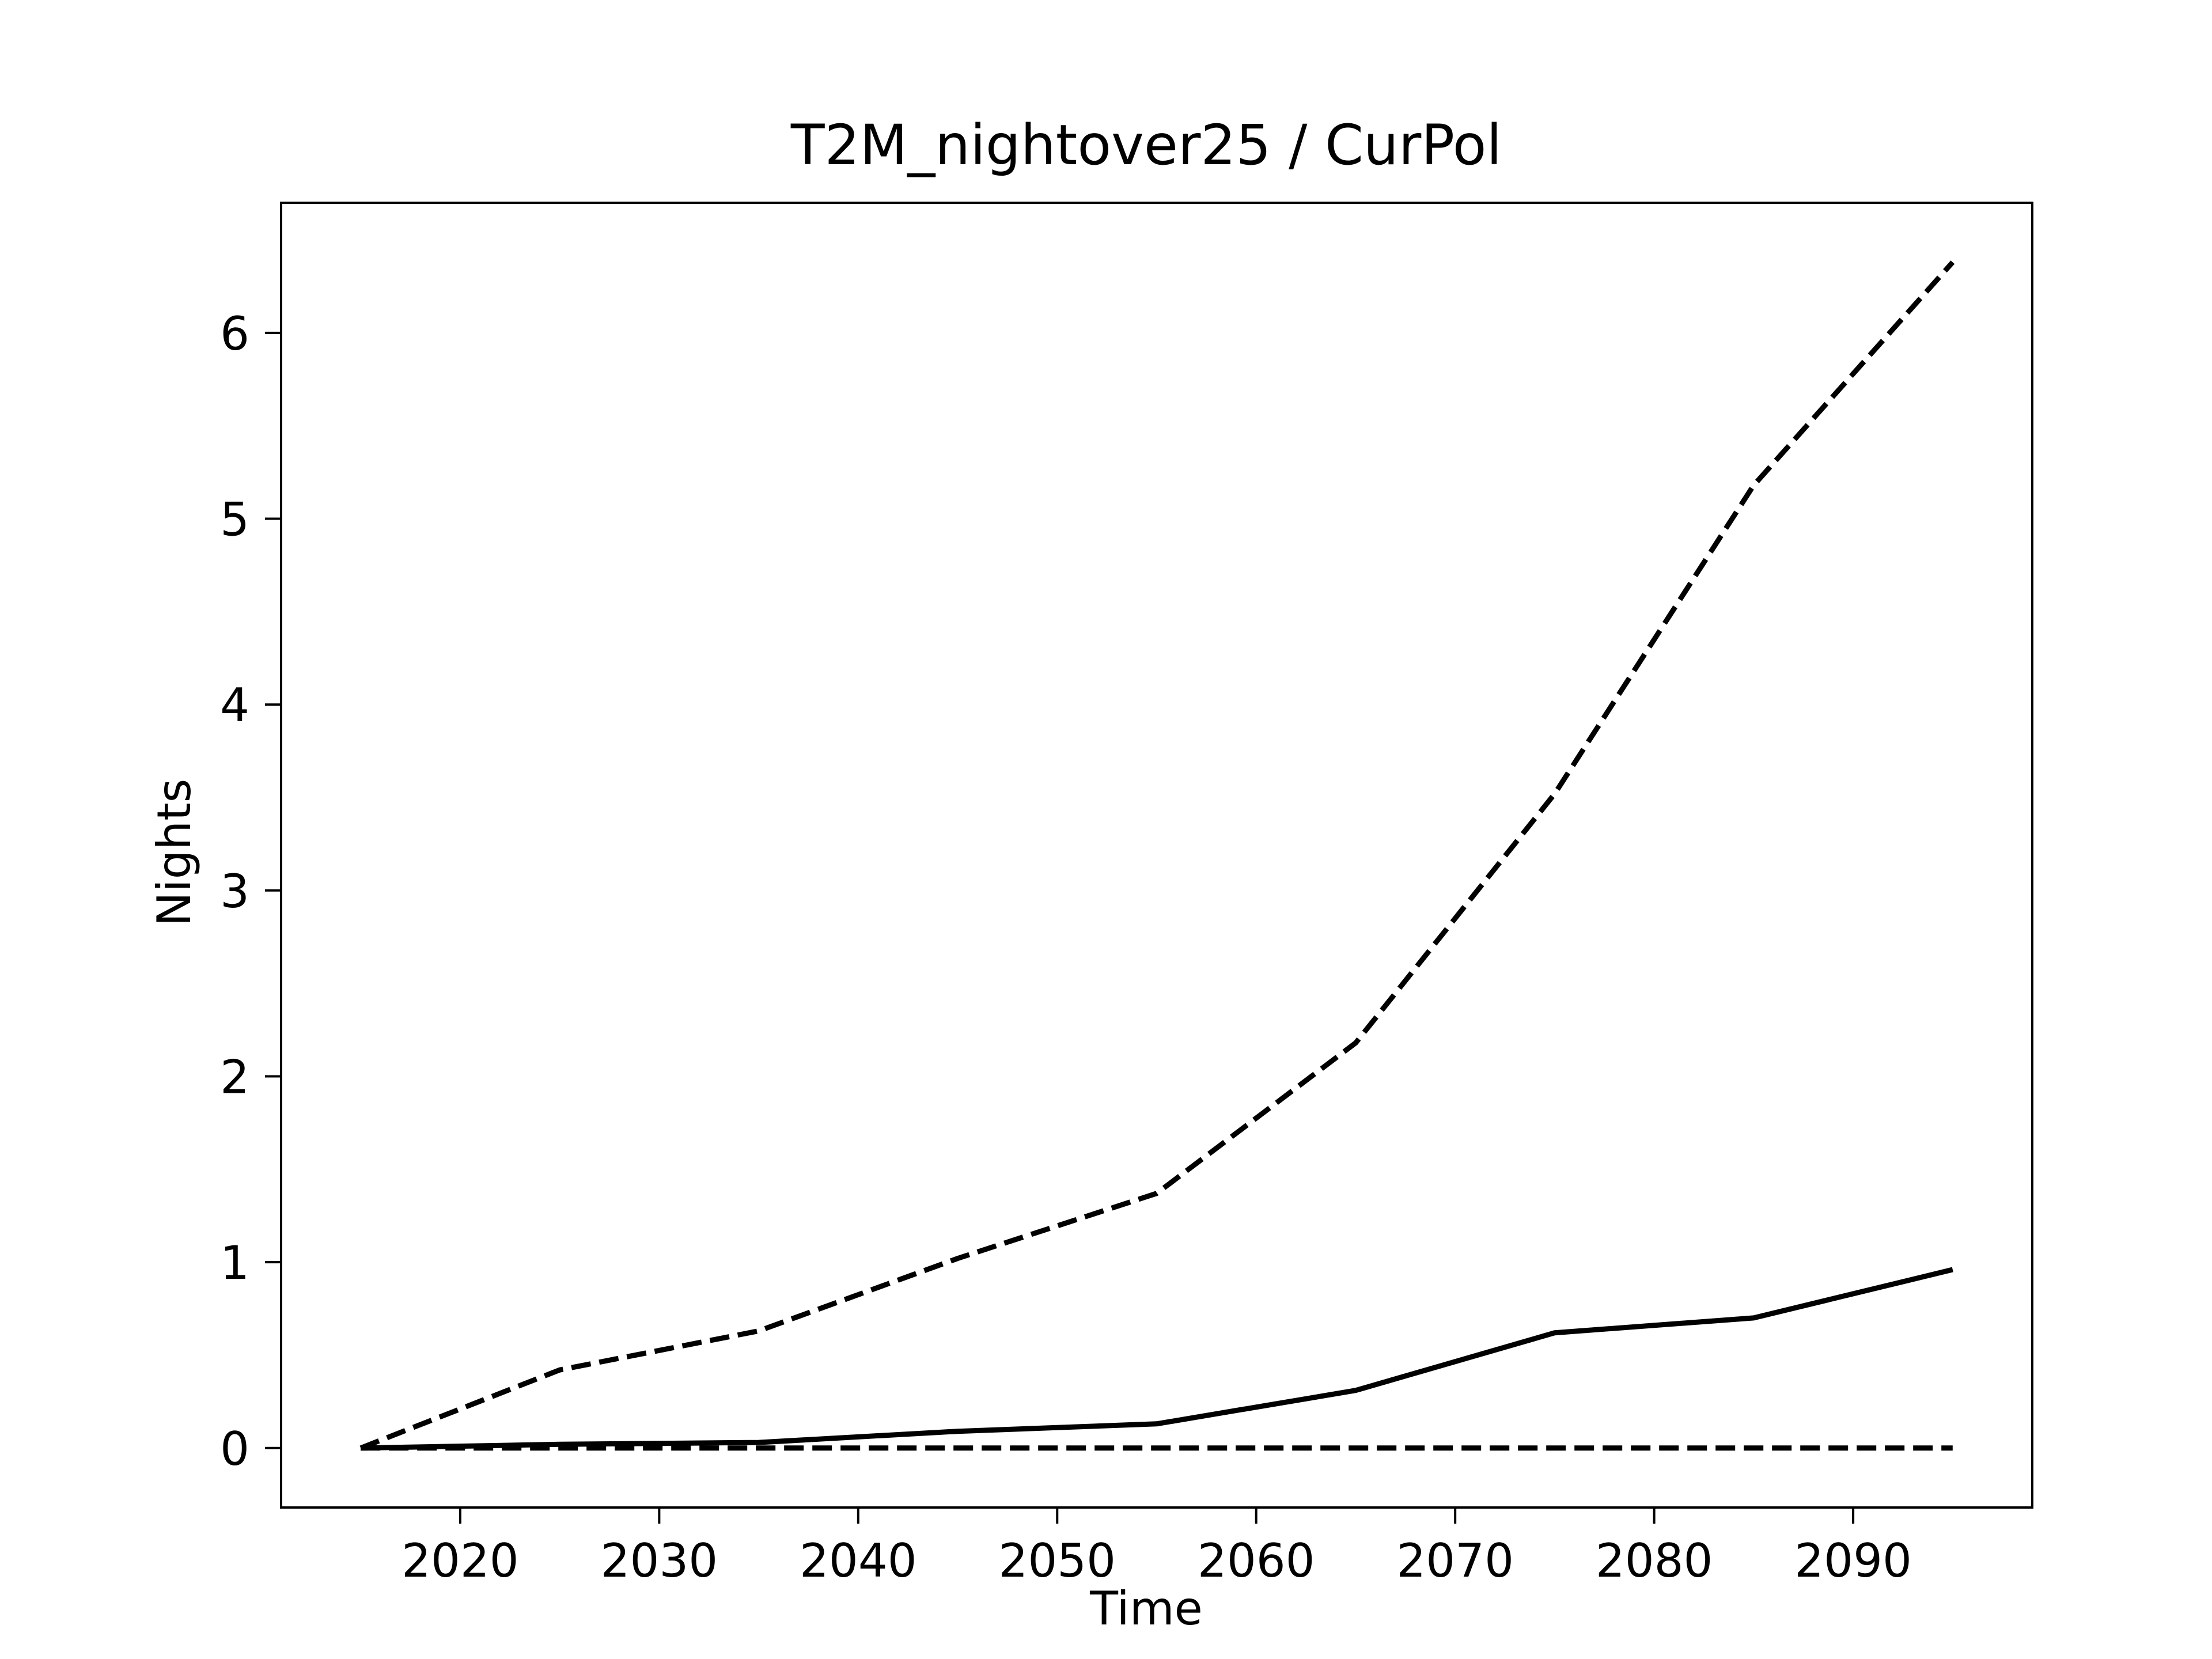 This screenshot has height=1659, width=2212. Describe the element at coordinates (1654, 1561) in the screenshot. I see `x-tick-label: 2080` at that location.